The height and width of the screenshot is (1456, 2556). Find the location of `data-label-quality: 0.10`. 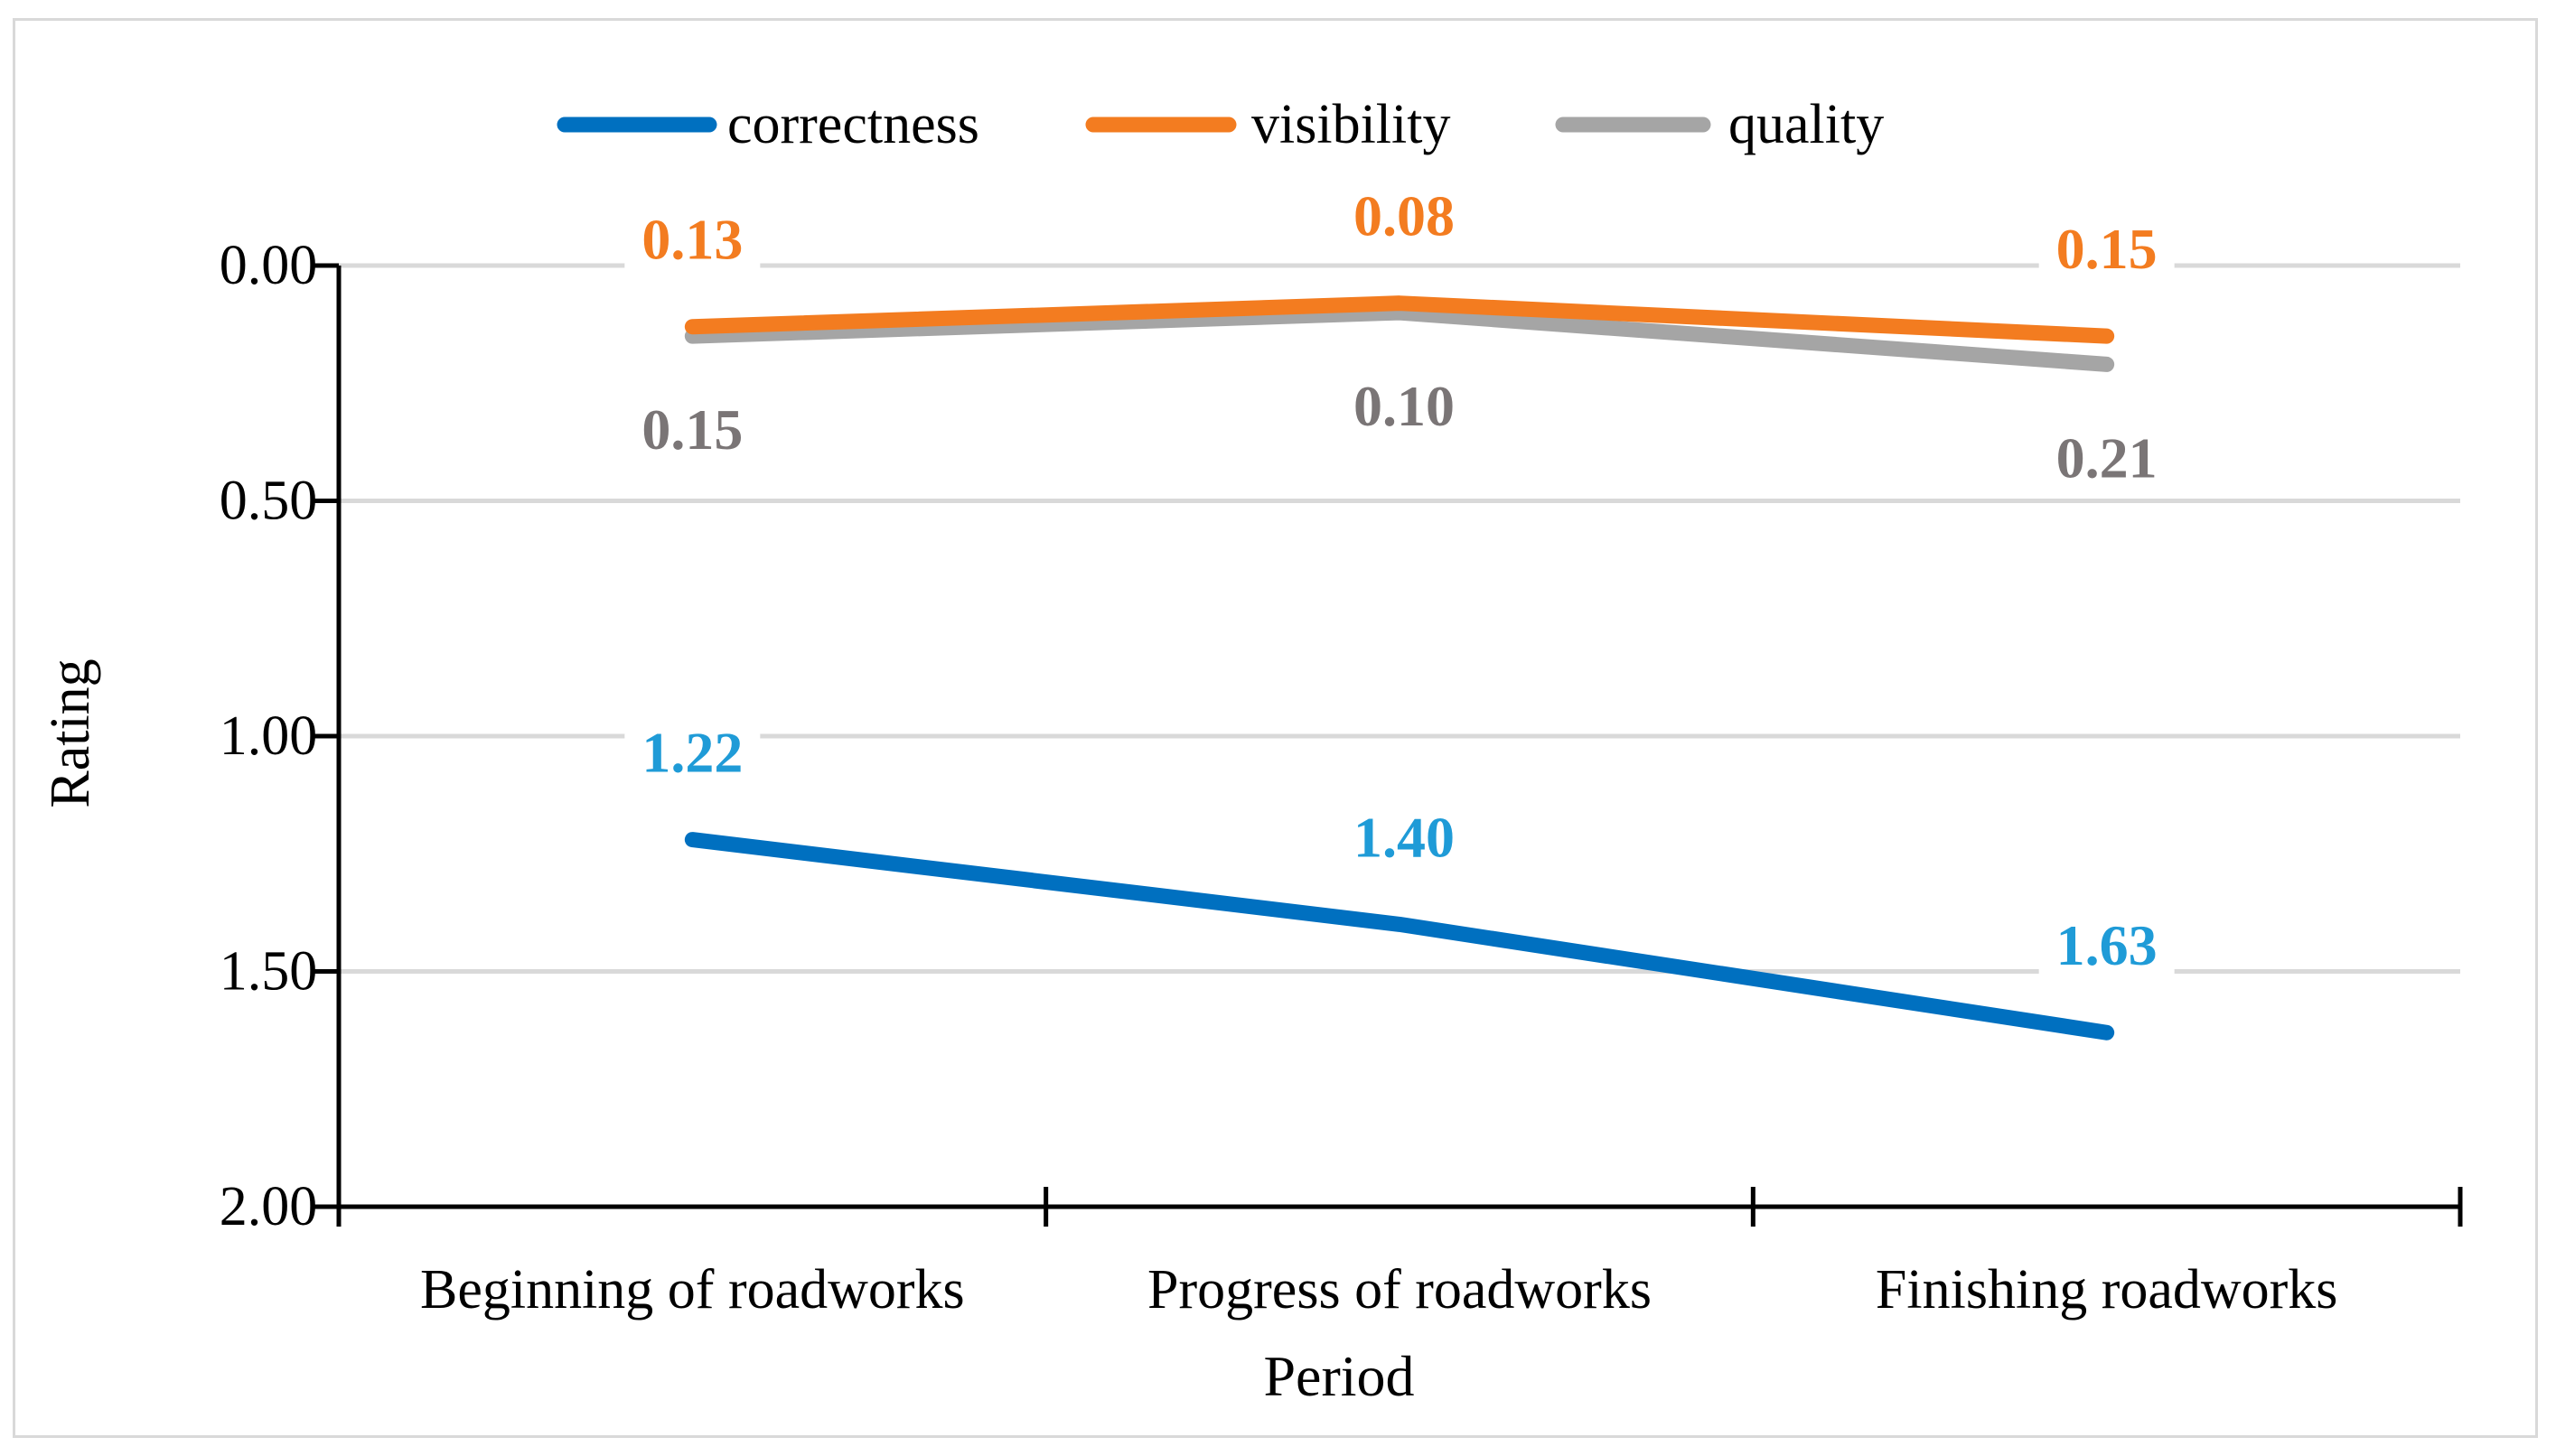

data-label-quality: 0.10 is located at coordinates (1404, 406).